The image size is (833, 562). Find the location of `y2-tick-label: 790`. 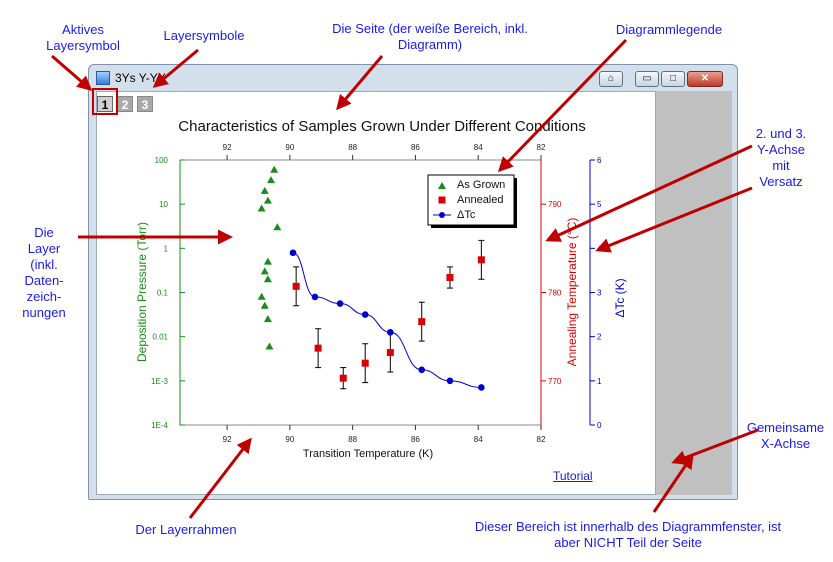

y2-tick-label: 790 is located at coordinates (555, 204).